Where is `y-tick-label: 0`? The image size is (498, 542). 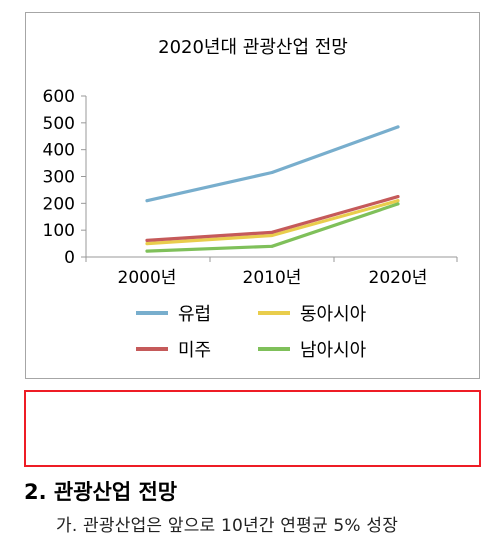
y-tick-label: 0 is located at coordinates (69, 258).